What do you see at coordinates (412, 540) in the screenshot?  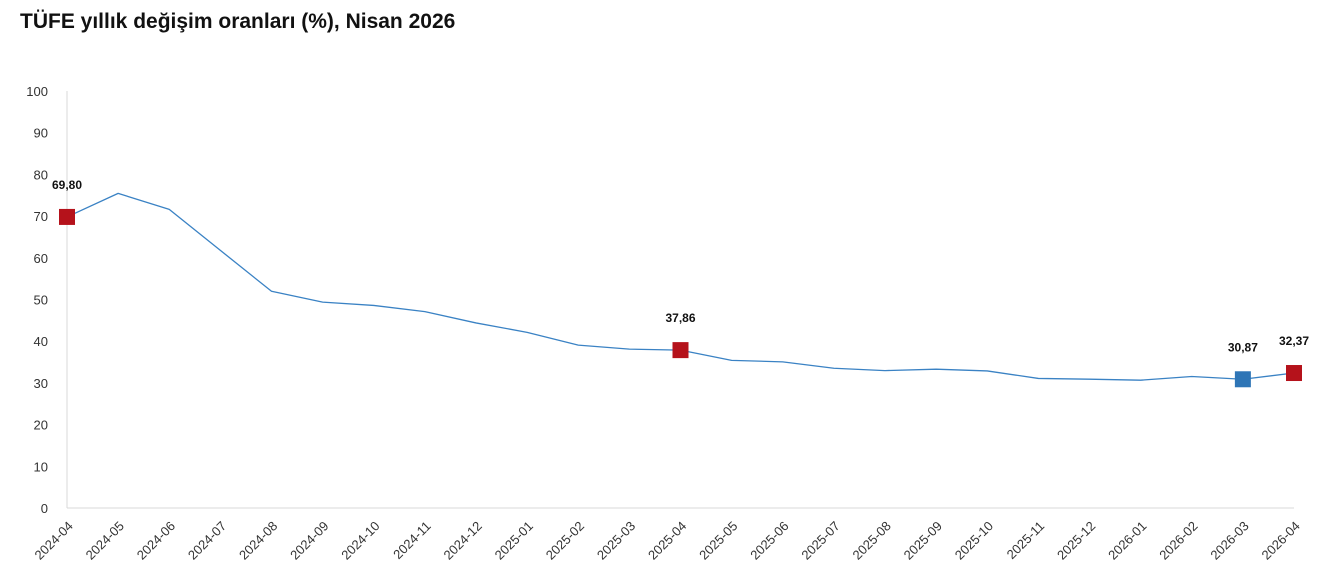 I see `x-tick-label: 2024-11` at bounding box center [412, 540].